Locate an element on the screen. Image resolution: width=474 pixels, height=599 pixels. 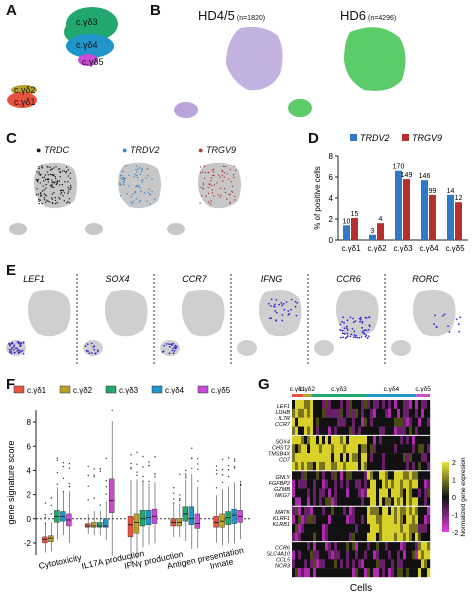
bar-value-label: 99 is located at coordinates (433, 191).